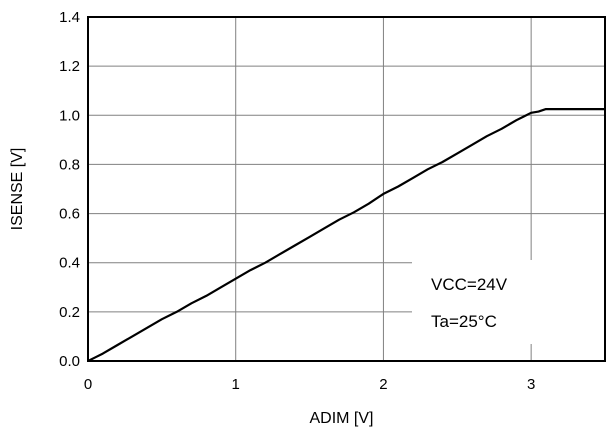 The height and width of the screenshot is (434, 607). What do you see at coordinates (469, 284) in the screenshot?
I see `annotation-vcc: VCC=24V` at bounding box center [469, 284].